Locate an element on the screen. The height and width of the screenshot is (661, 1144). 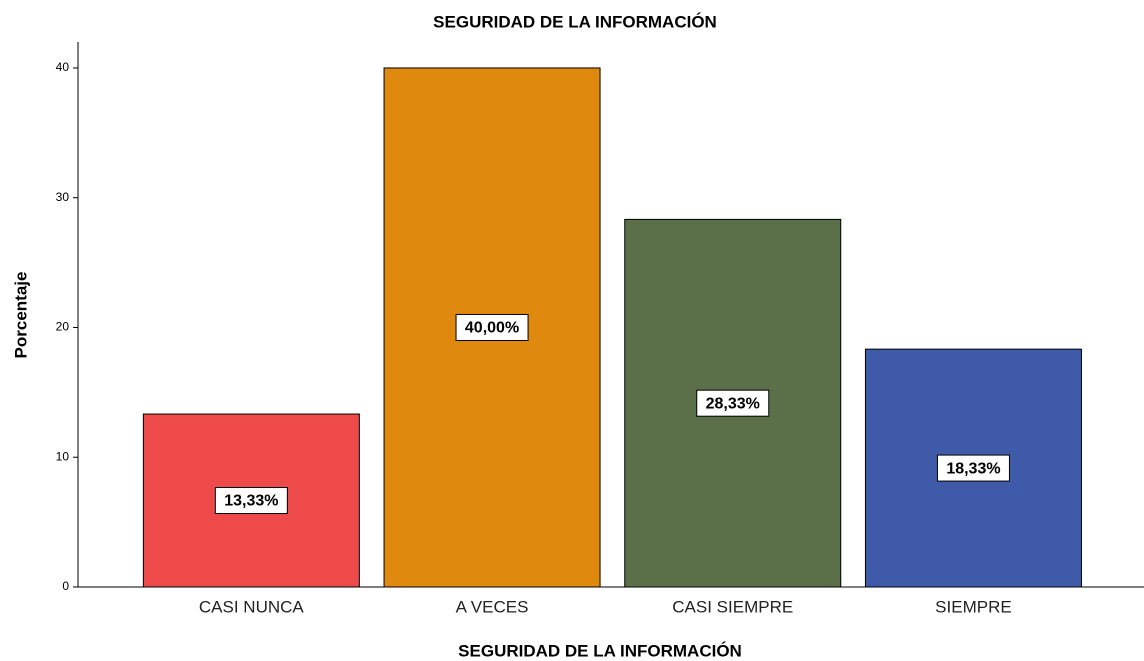
value-label: 40,00% is located at coordinates (492, 328).